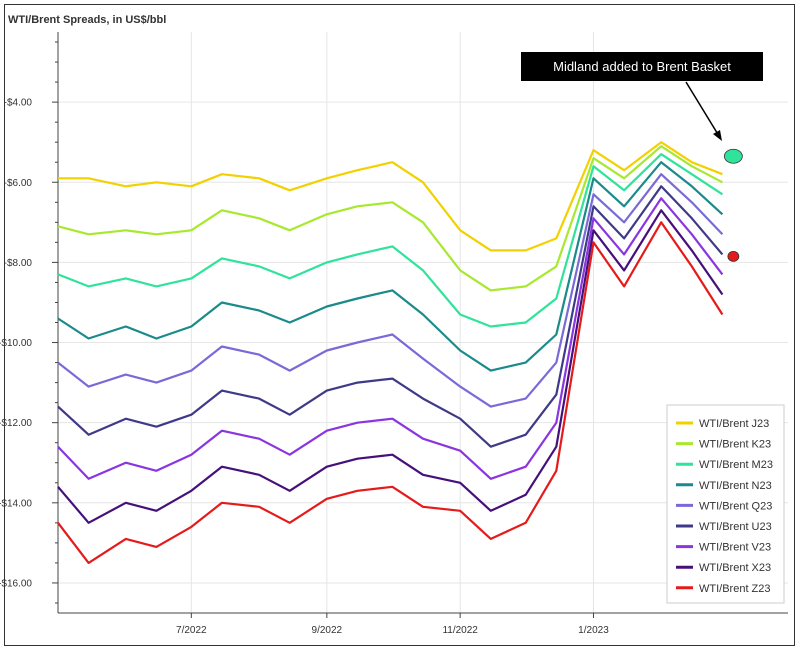  What do you see at coordinates (733, 256) in the screenshot?
I see `marker-z23` at bounding box center [733, 256].